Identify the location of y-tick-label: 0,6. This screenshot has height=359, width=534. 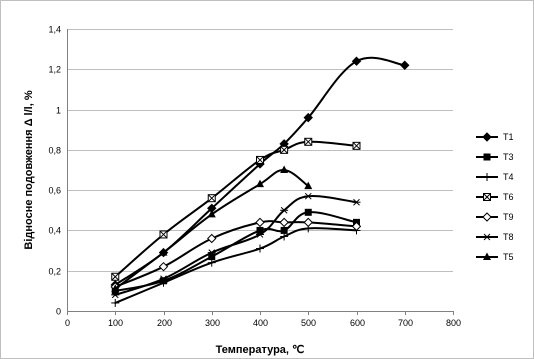
(54, 191).